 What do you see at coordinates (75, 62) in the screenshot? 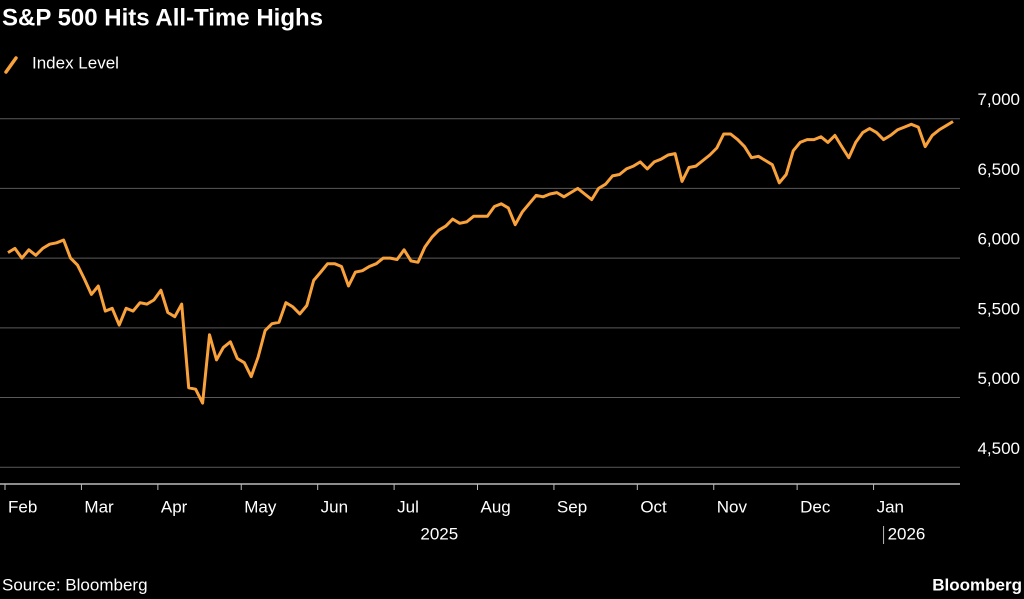
I see `legend-label: Index Level` at bounding box center [75, 62].